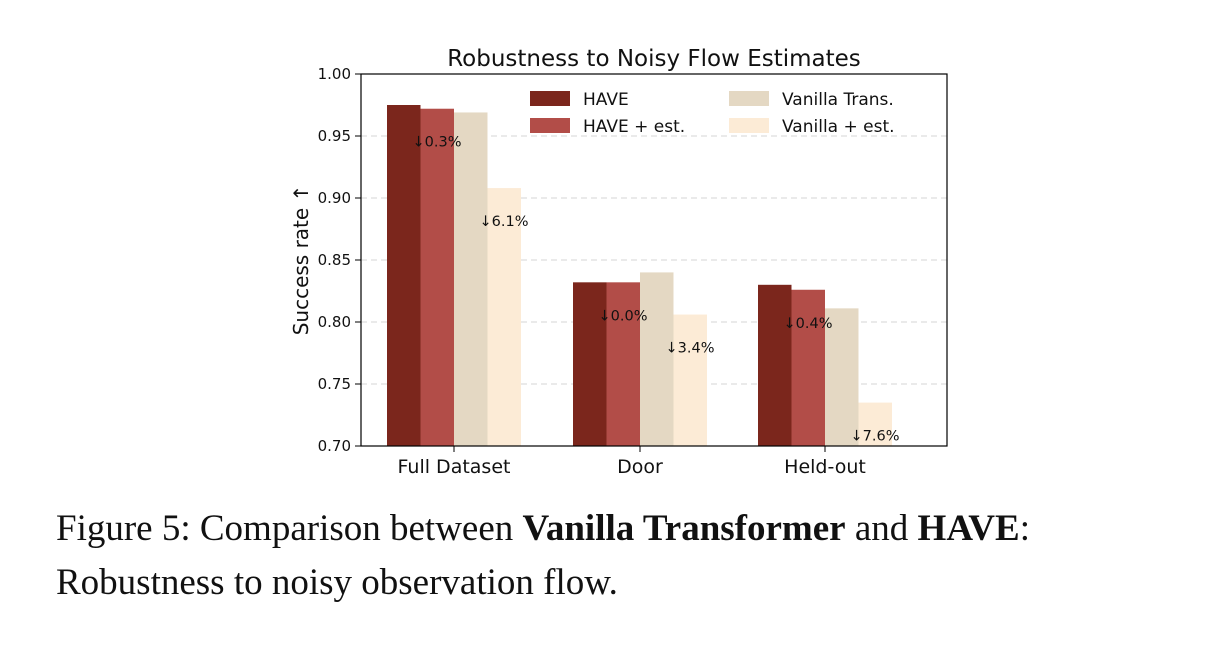 This screenshot has width=1230, height=666. I want to click on bar-door-vanilla-trans, so click(657, 359).